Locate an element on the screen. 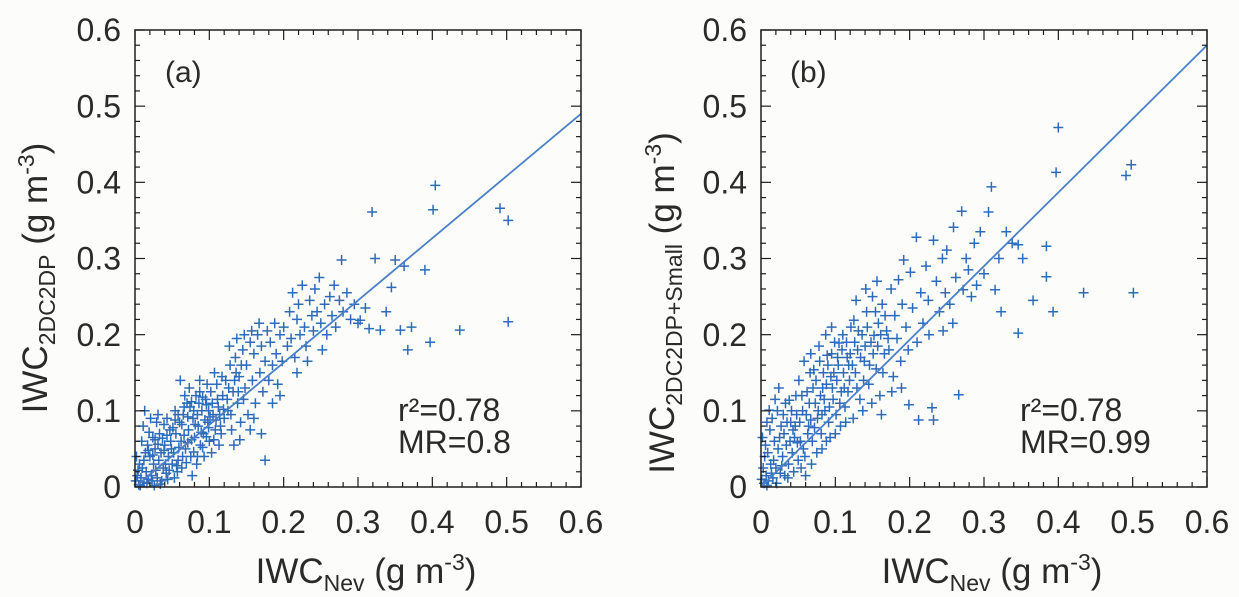 The image size is (1239, 597). y-axis-title-end: ) is located at coordinates (35, 149).